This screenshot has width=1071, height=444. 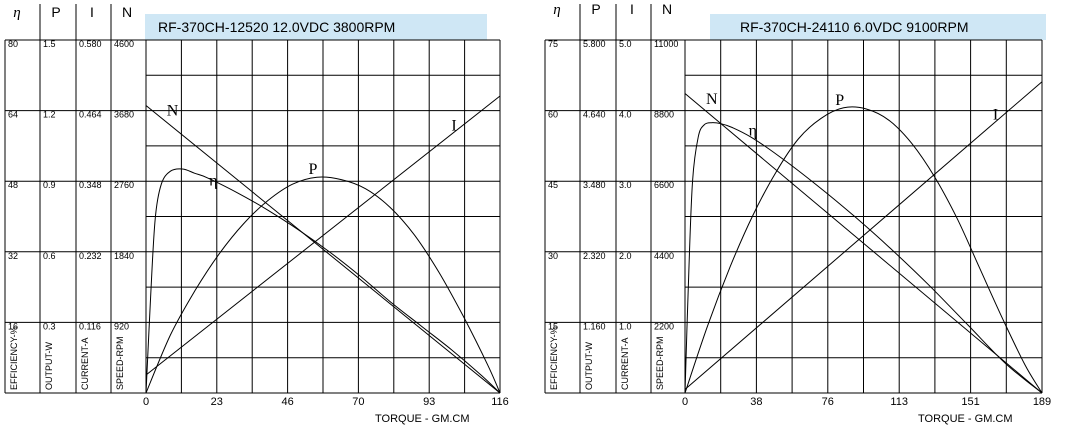 What do you see at coordinates (90, 256) in the screenshot?
I see `scale-tick-current: 0.232` at bounding box center [90, 256].